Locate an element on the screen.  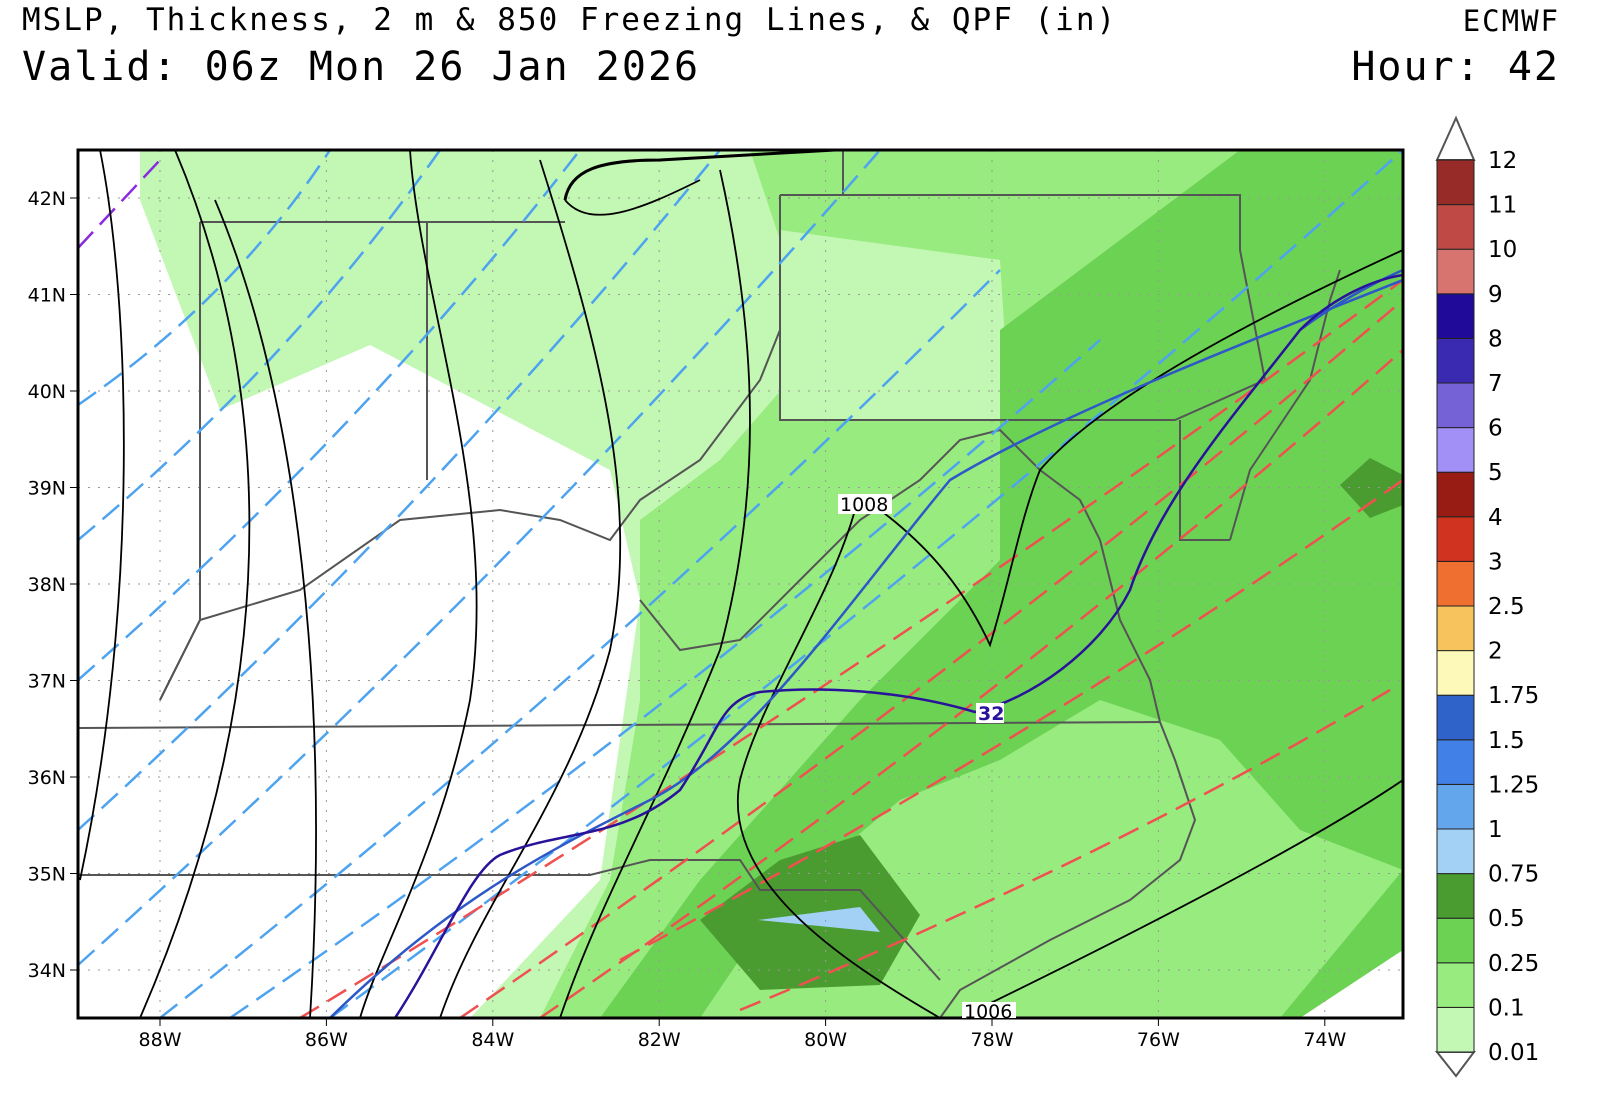
contour-labels: 1008 1006 32 is located at coordinates (927, 758).